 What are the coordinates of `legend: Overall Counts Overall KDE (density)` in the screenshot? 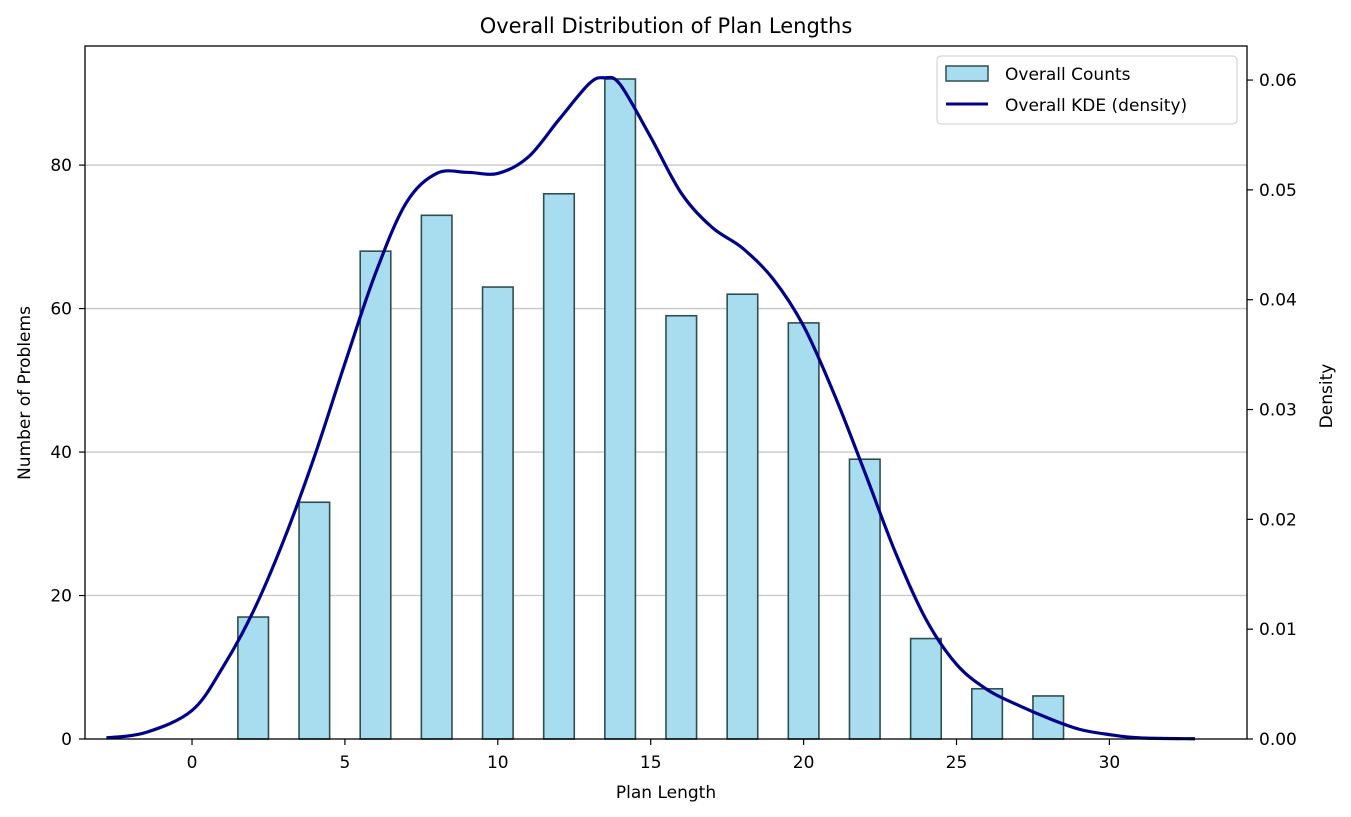 It's located at (1087, 90).